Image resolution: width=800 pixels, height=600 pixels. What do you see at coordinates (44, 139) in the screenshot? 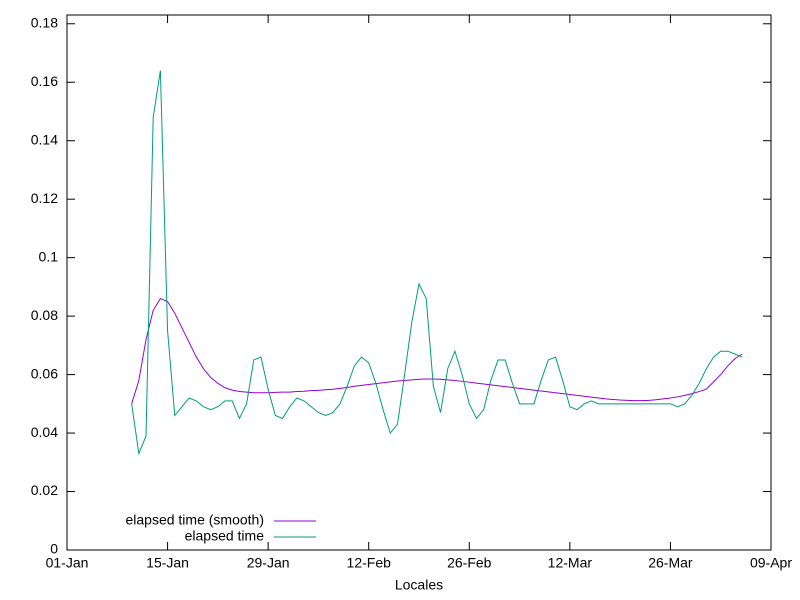
I see `y-tick-label: 0.14` at bounding box center [44, 139].